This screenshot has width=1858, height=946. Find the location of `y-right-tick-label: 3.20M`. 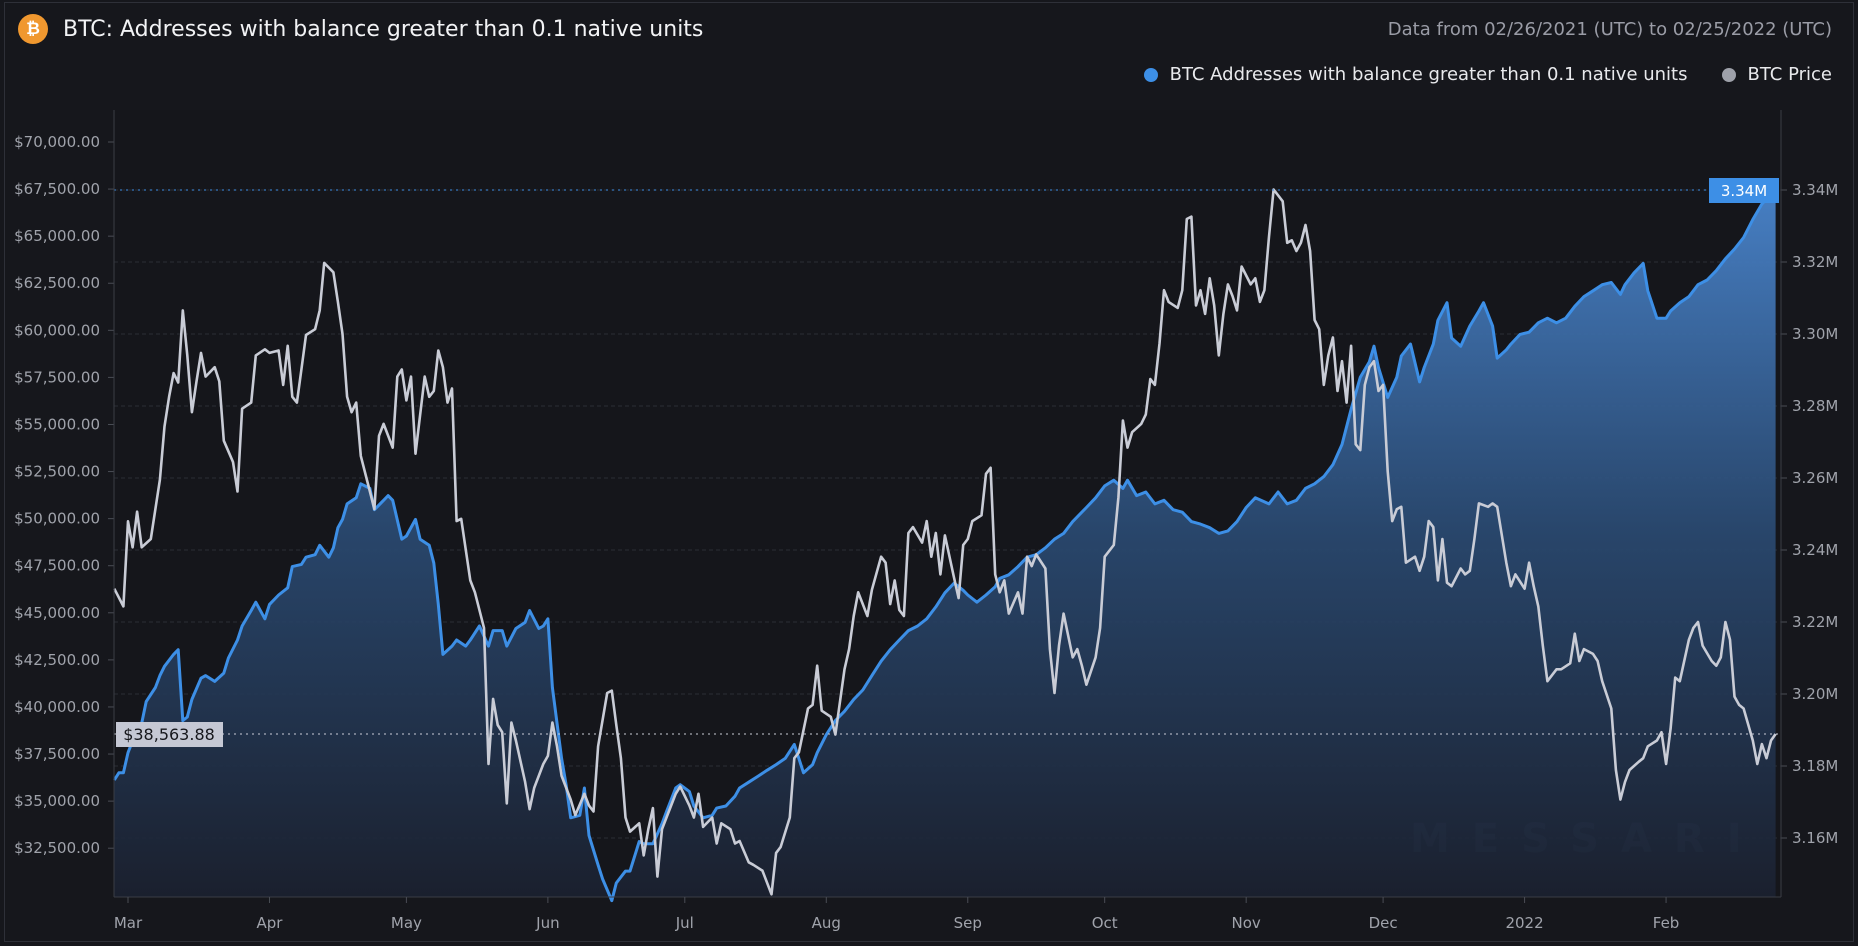

y-right-tick-label: 3.20M is located at coordinates (1815, 694).